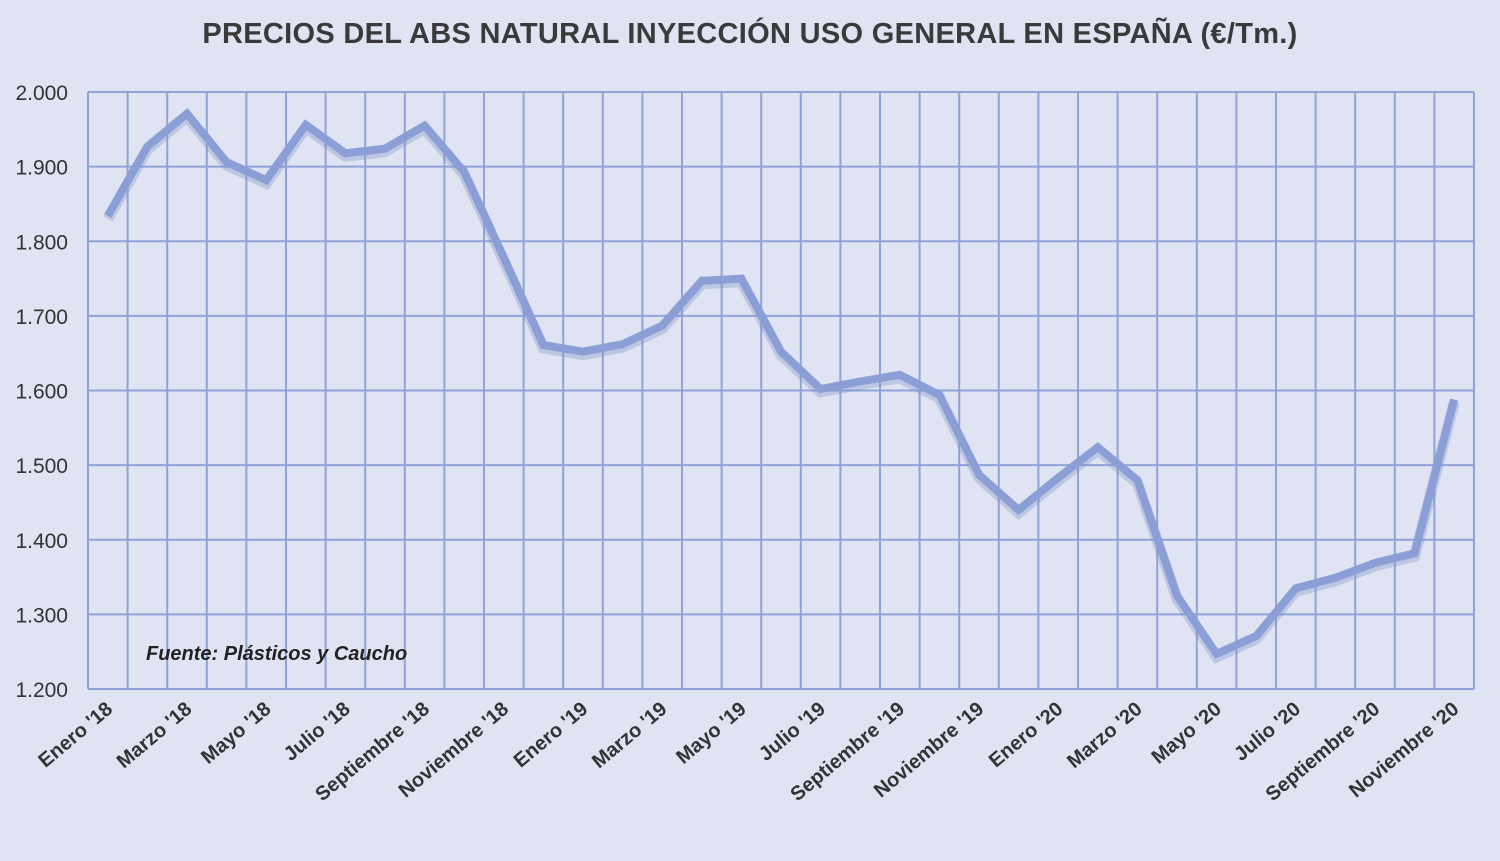  I want to click on y-tick-label: 1.200, so click(41, 690).